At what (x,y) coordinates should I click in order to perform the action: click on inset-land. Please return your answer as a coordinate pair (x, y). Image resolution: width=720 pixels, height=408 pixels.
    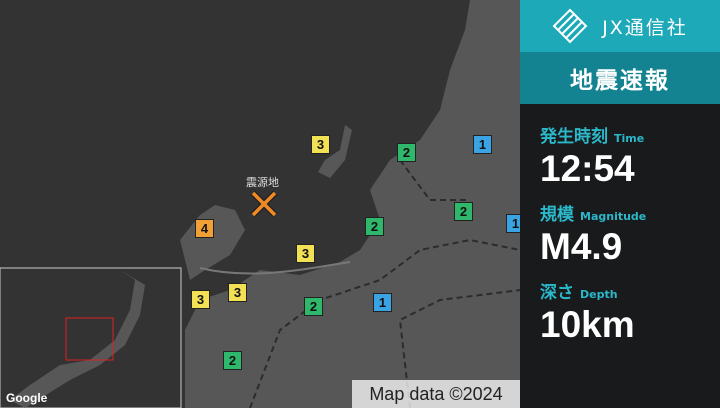
    Looking at the image, I should click on (77, 339).